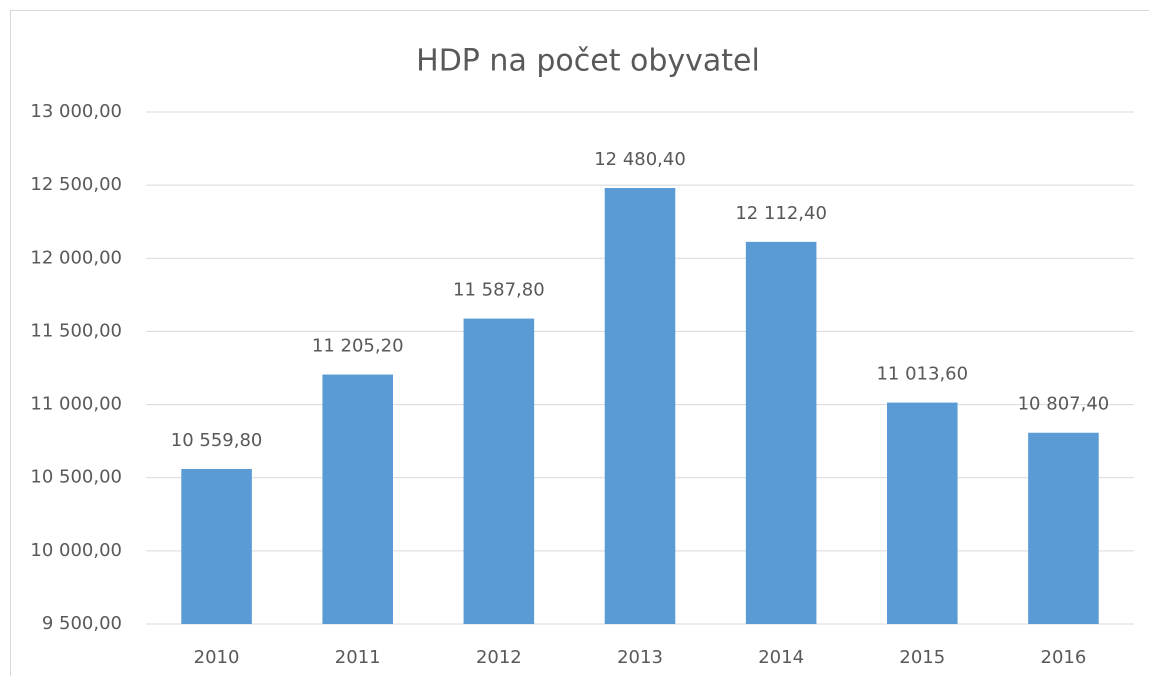 This screenshot has width=1149, height=676. Describe the element at coordinates (640, 159) in the screenshot. I see `data-label: 12 480,40` at that location.